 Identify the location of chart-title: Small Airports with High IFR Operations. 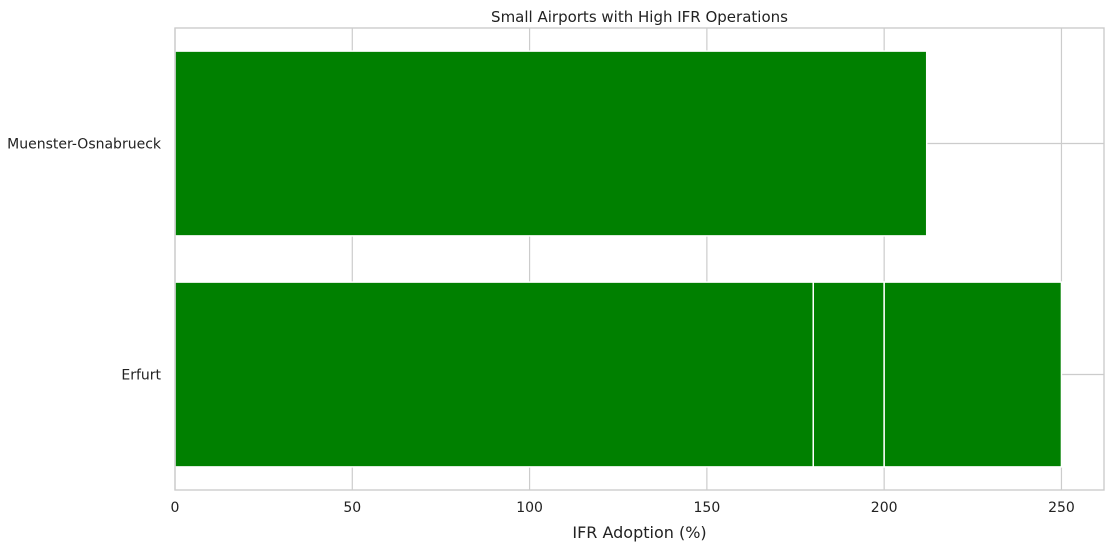
(639, 17).